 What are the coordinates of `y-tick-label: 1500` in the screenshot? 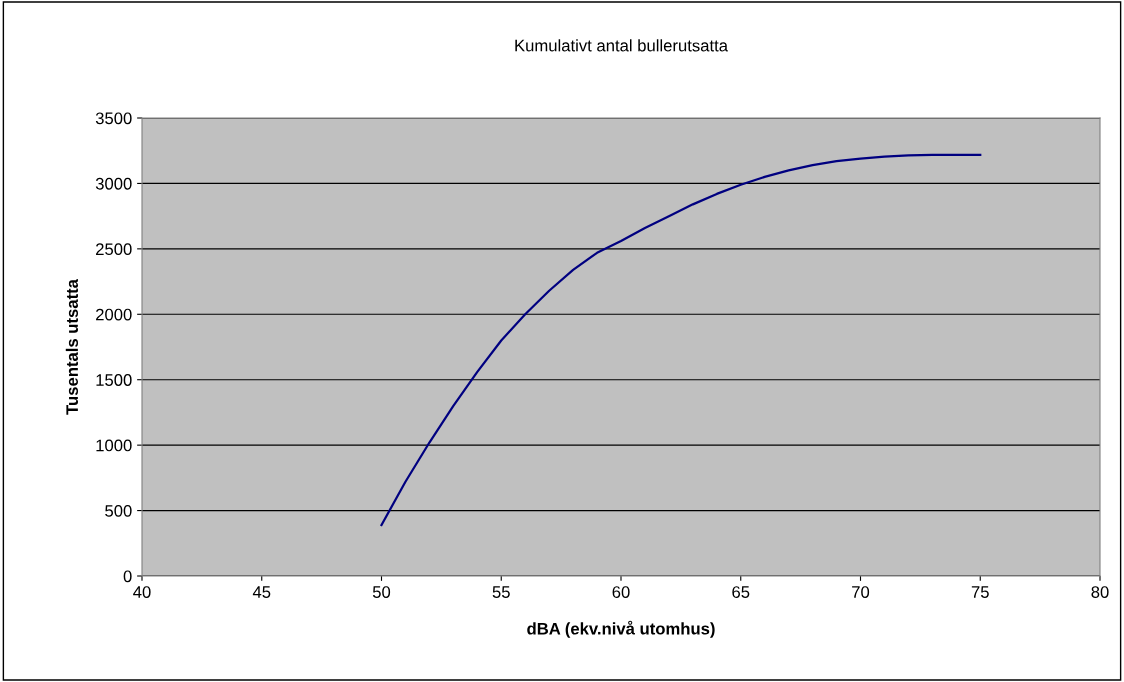 It's located at (114, 380).